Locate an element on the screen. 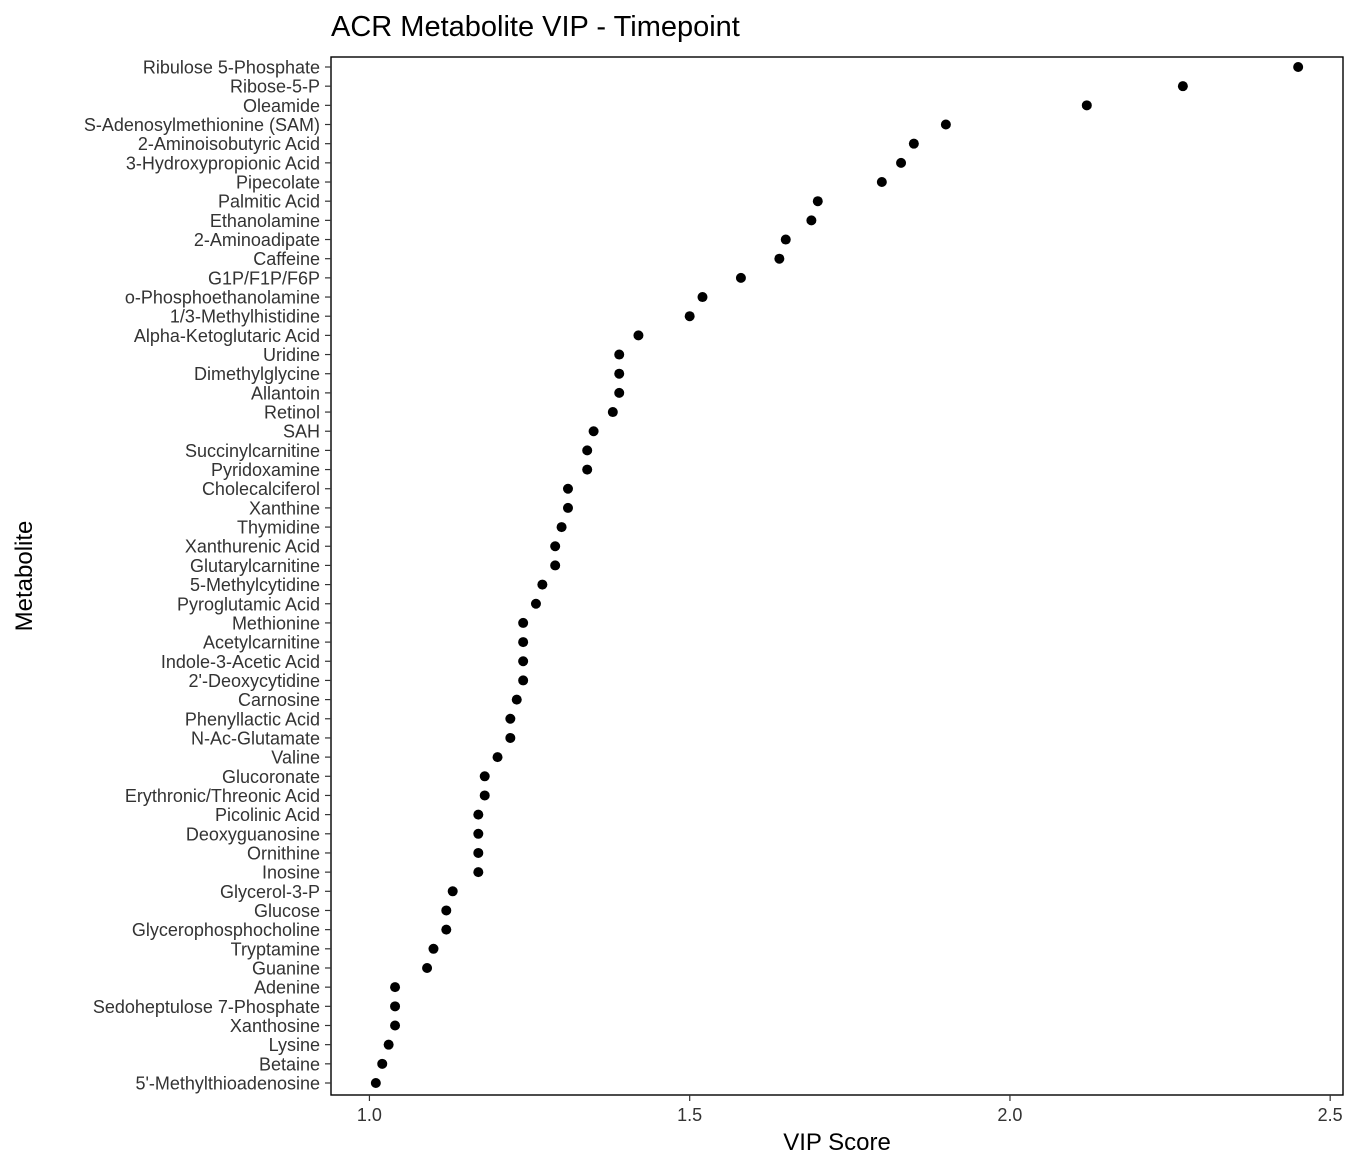  y-tick-label: Glucose is located at coordinates (287, 911).